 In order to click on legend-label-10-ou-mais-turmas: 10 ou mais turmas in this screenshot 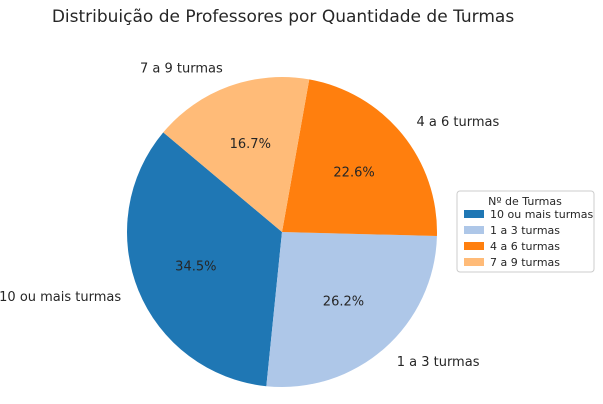, I will do `click(542, 214)`.